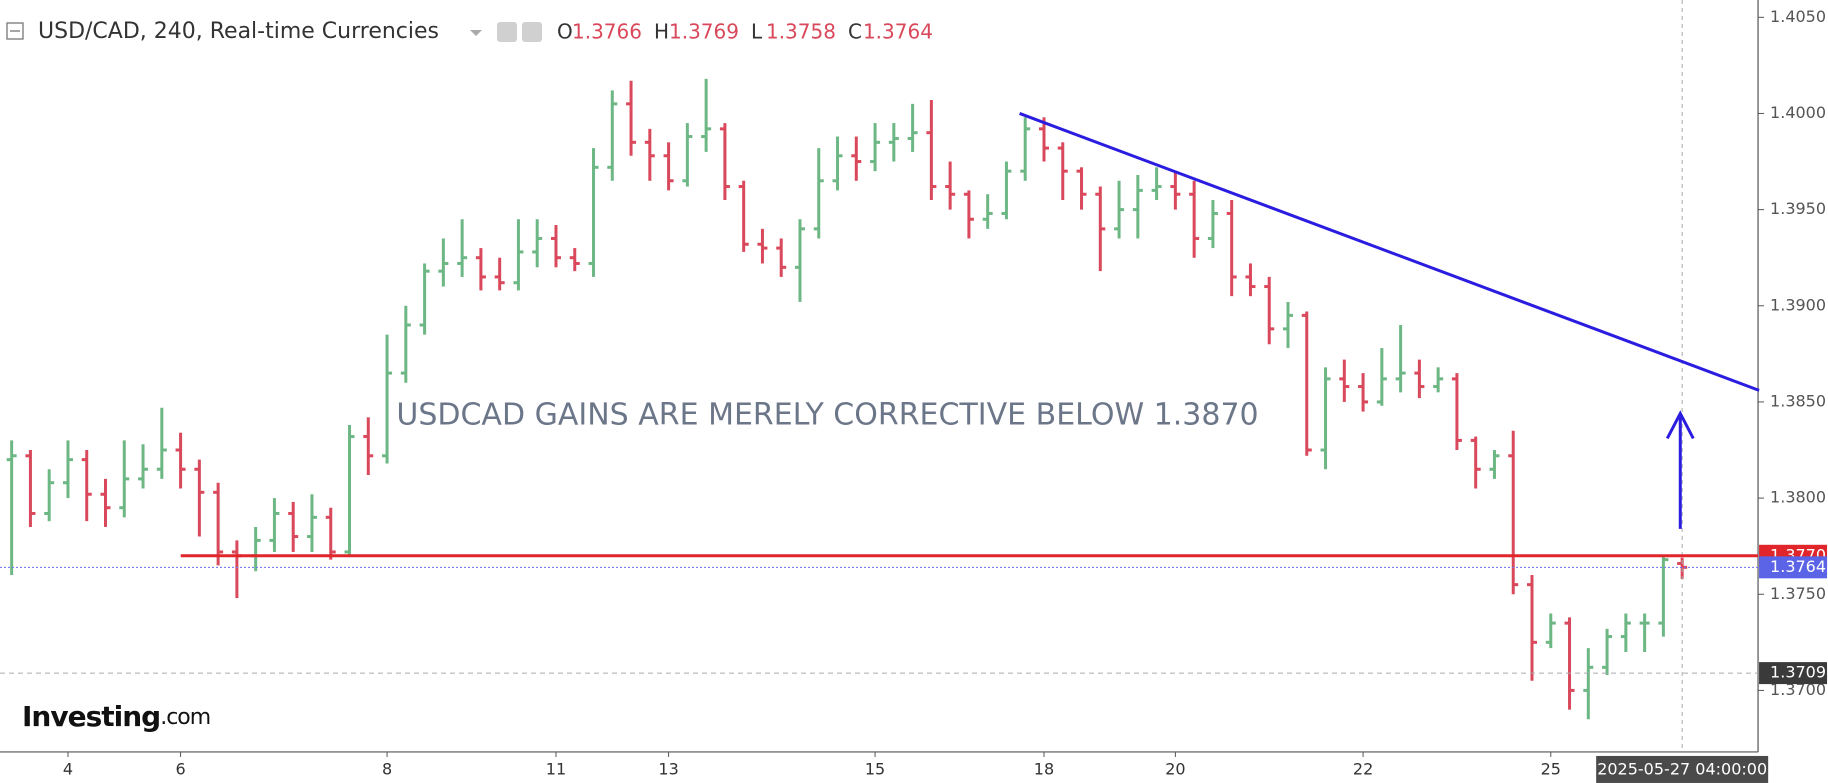  I want to click on settings-icon, so click(532, 32).